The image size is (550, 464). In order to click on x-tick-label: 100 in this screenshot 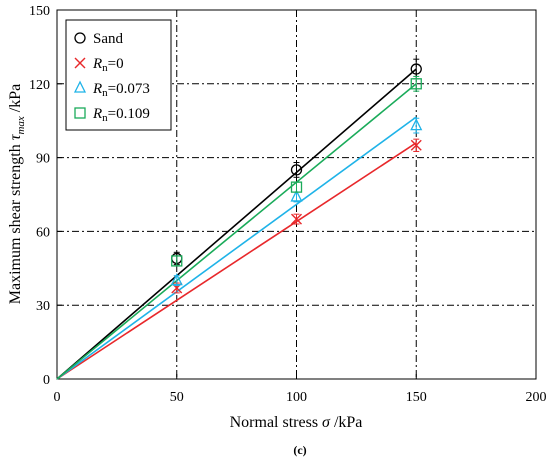, I will do `click(296, 397)`.